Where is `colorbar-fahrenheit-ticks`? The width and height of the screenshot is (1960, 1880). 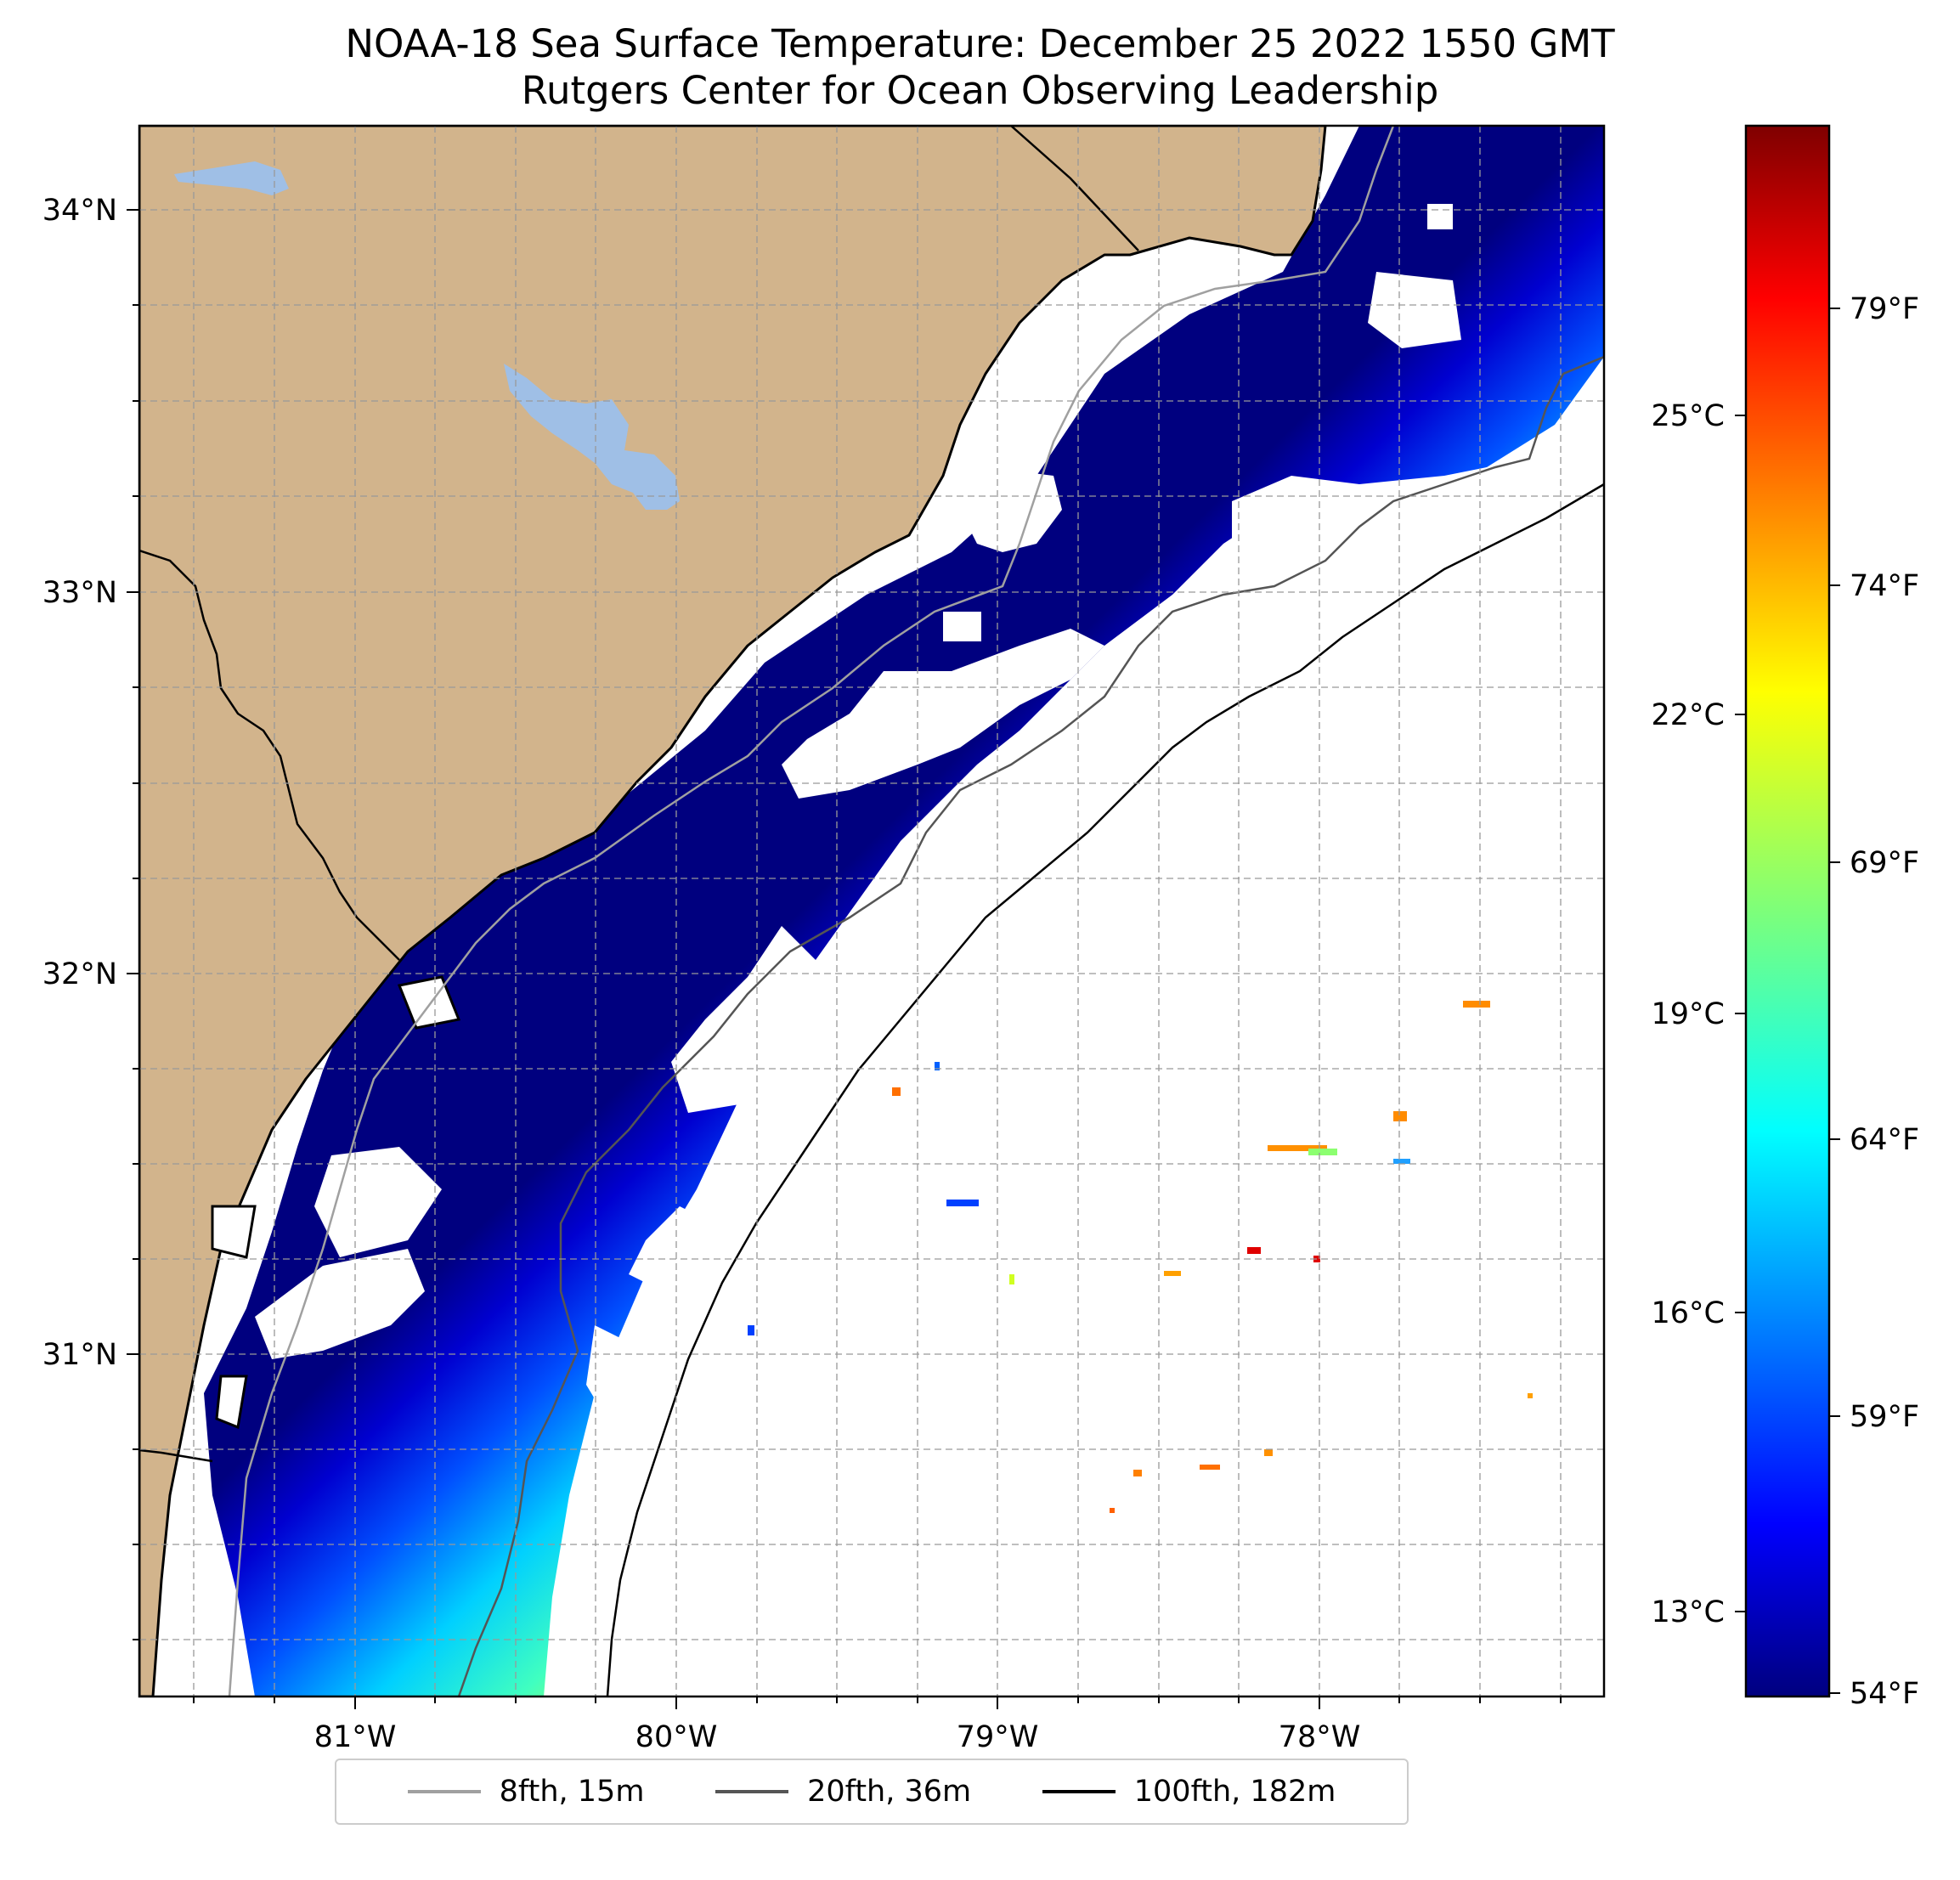
colorbar-fahrenheit-ticks is located at coordinates (1834, 1001).